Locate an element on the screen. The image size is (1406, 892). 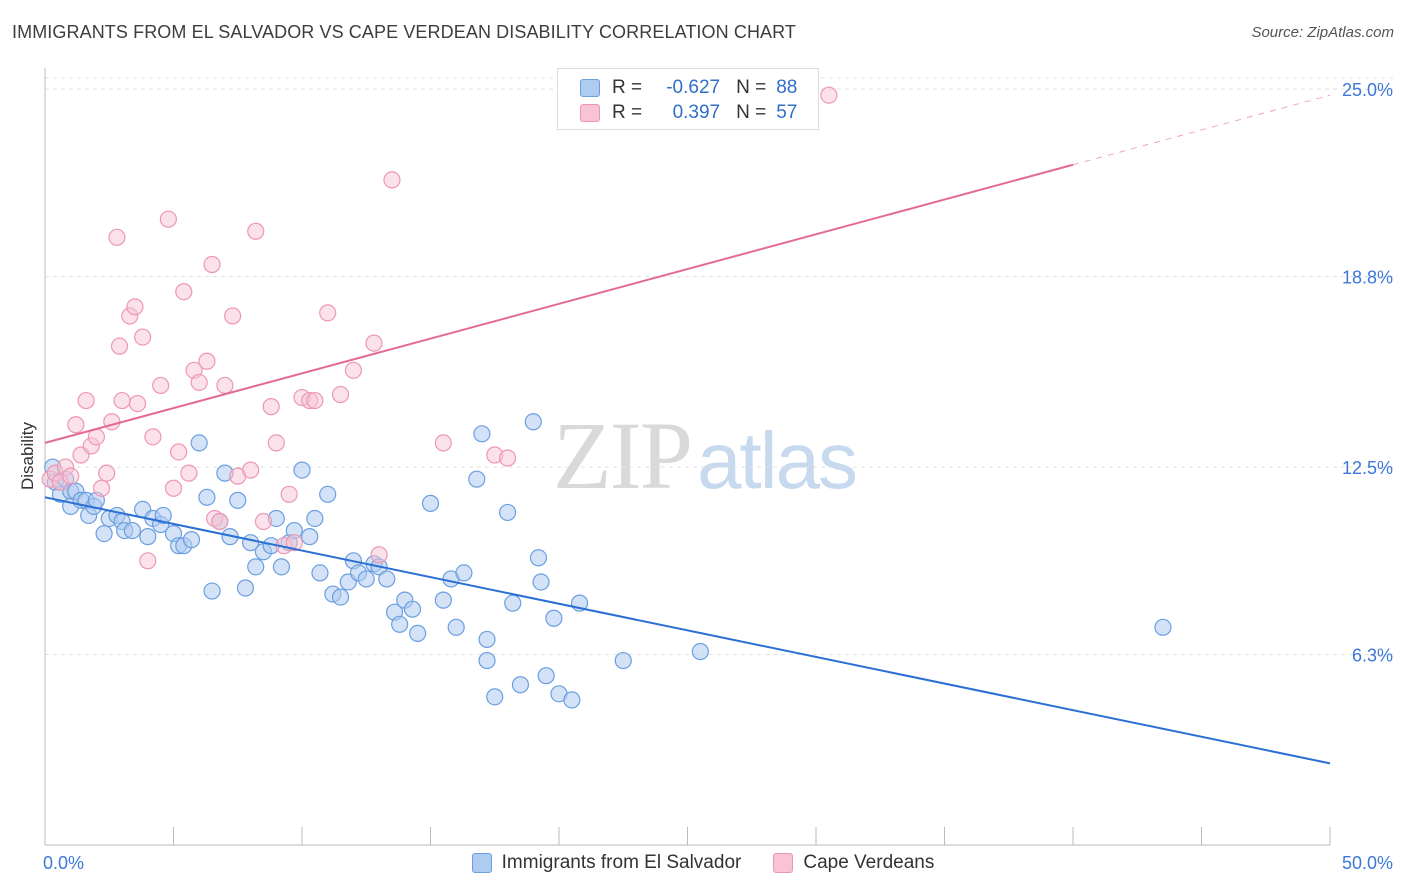
legend-n-value: 88 is located at coordinates (787, 87).